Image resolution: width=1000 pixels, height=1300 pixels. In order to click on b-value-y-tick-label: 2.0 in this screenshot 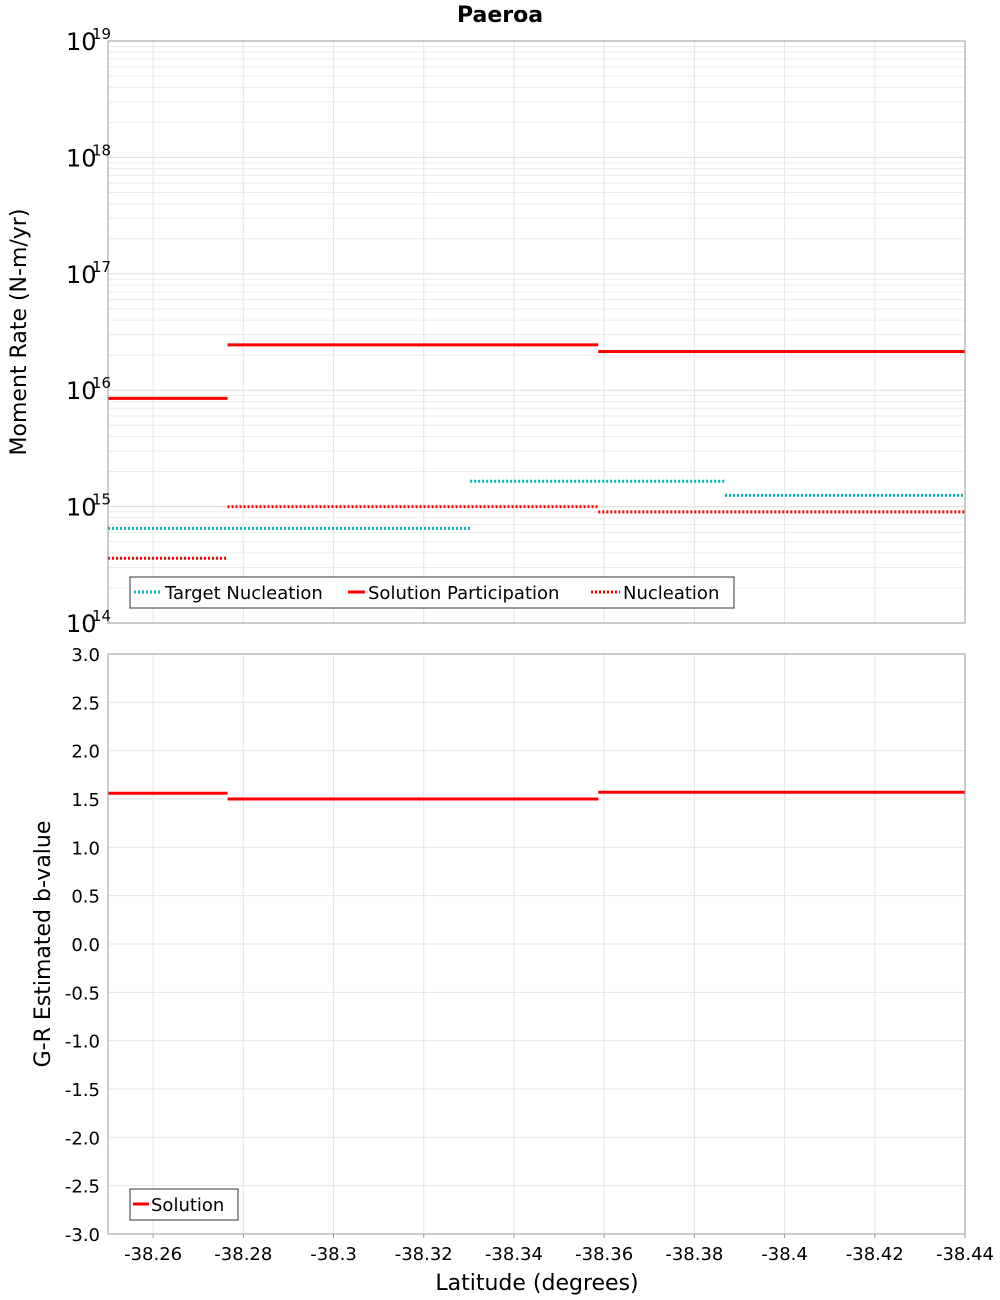, I will do `click(85, 752)`.